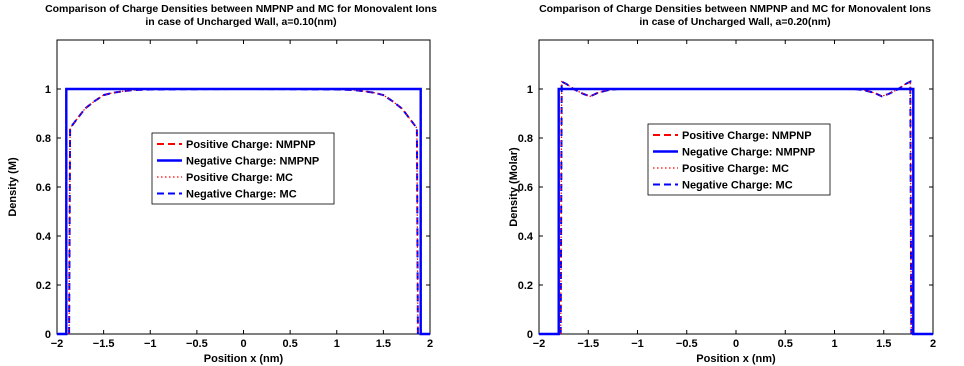 This screenshot has height=366, width=964. What do you see at coordinates (514, 187) in the screenshot?
I see `y-axis-label: Density (Molar)` at bounding box center [514, 187].